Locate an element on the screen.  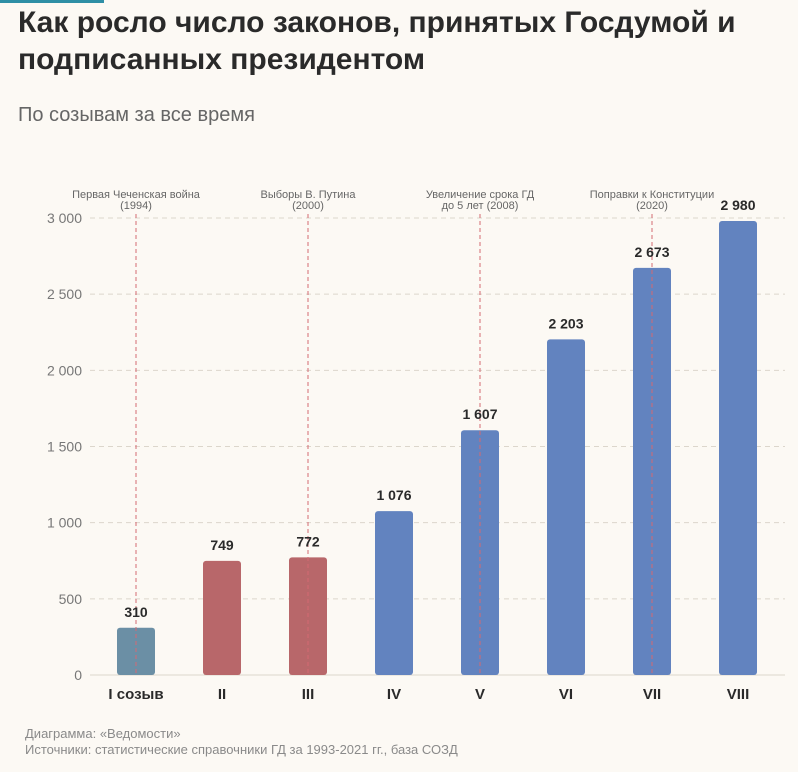
y-tick-label: 500 is located at coordinates (71, 599).